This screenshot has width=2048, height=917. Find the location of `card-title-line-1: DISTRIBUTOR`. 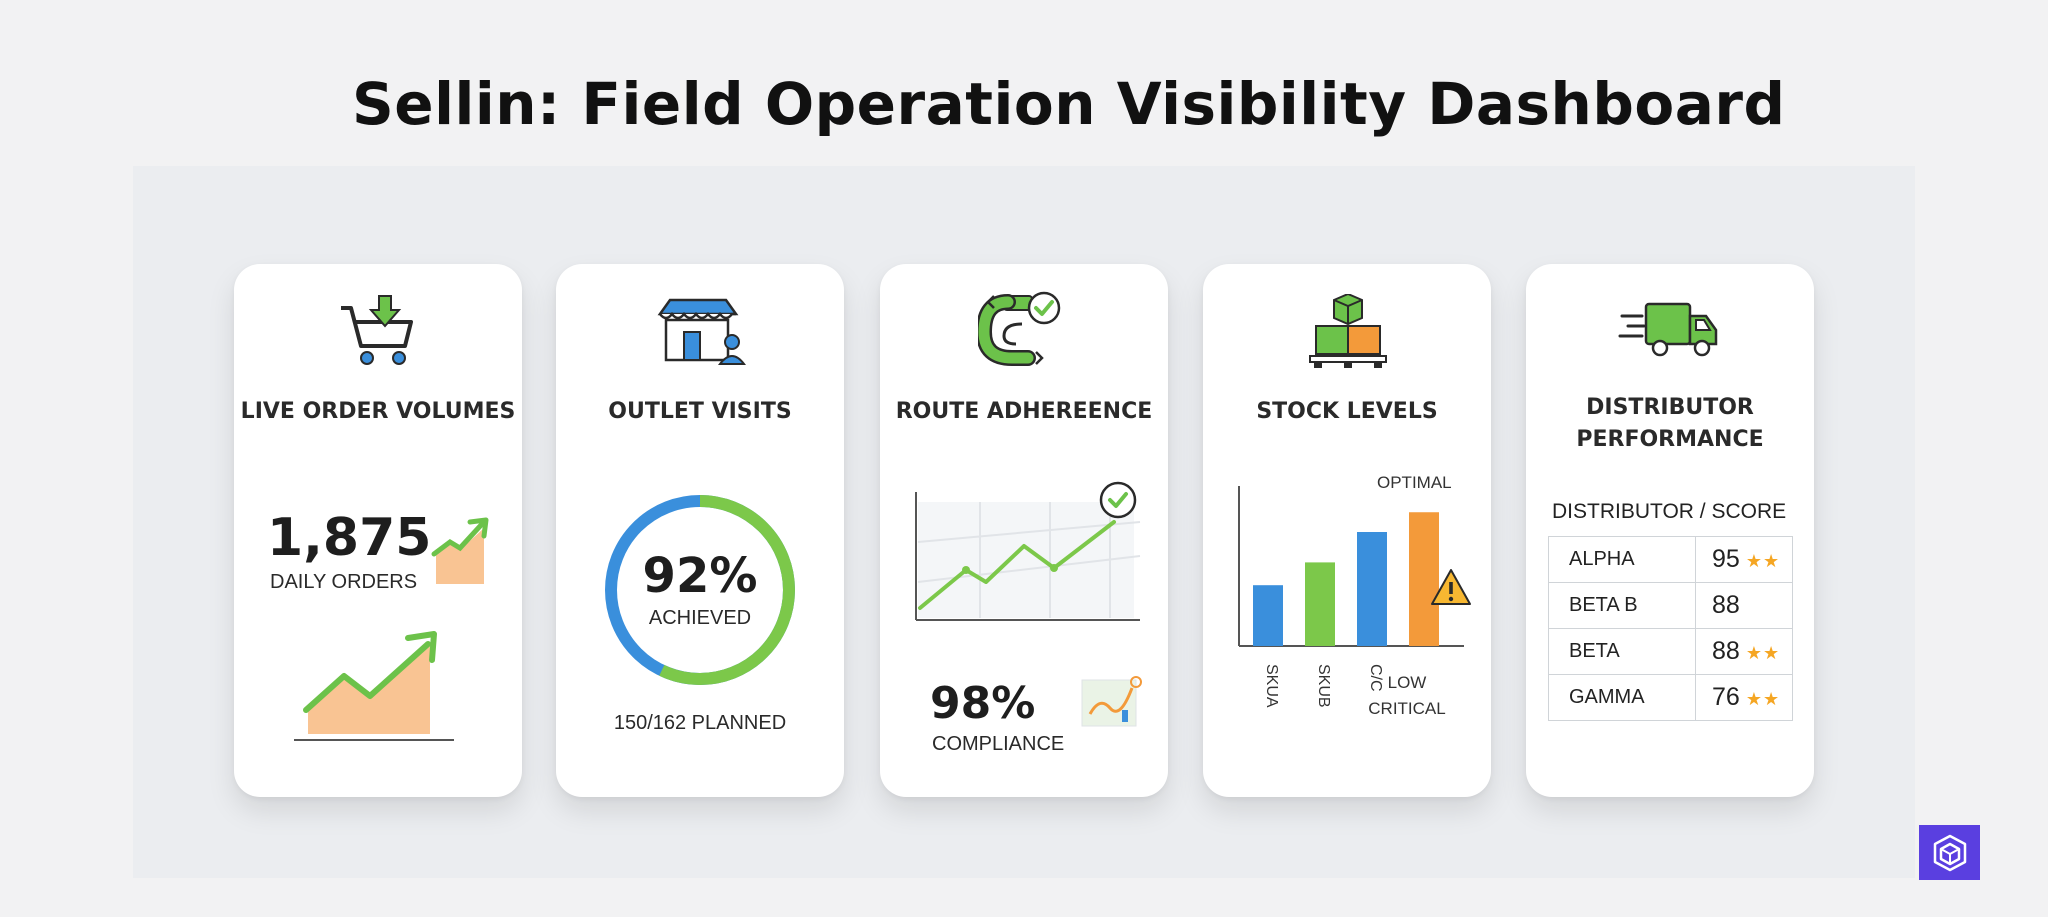

card-title-line-1: DISTRIBUTOR is located at coordinates (1670, 407).